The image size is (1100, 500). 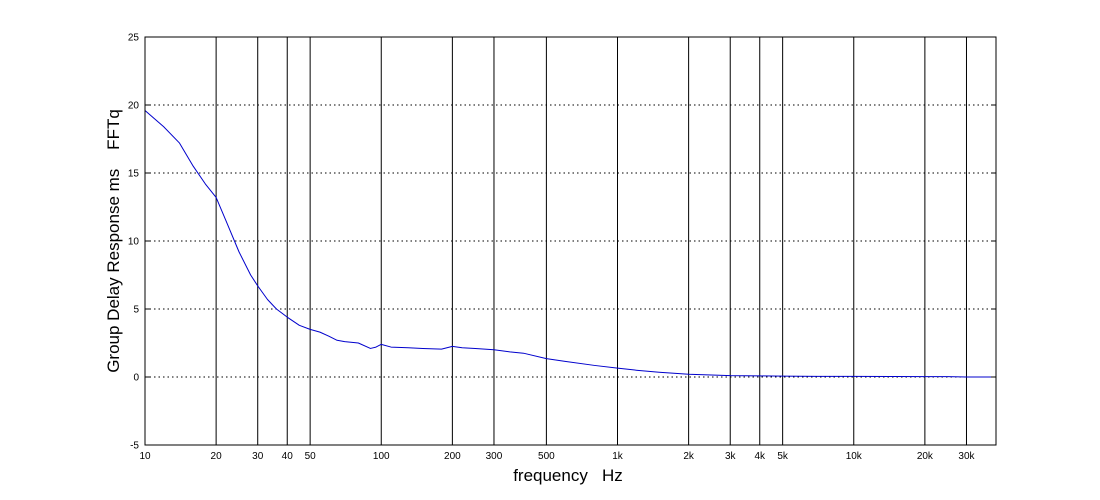 I want to click on y-tick-label: -5, so click(x=134, y=446).